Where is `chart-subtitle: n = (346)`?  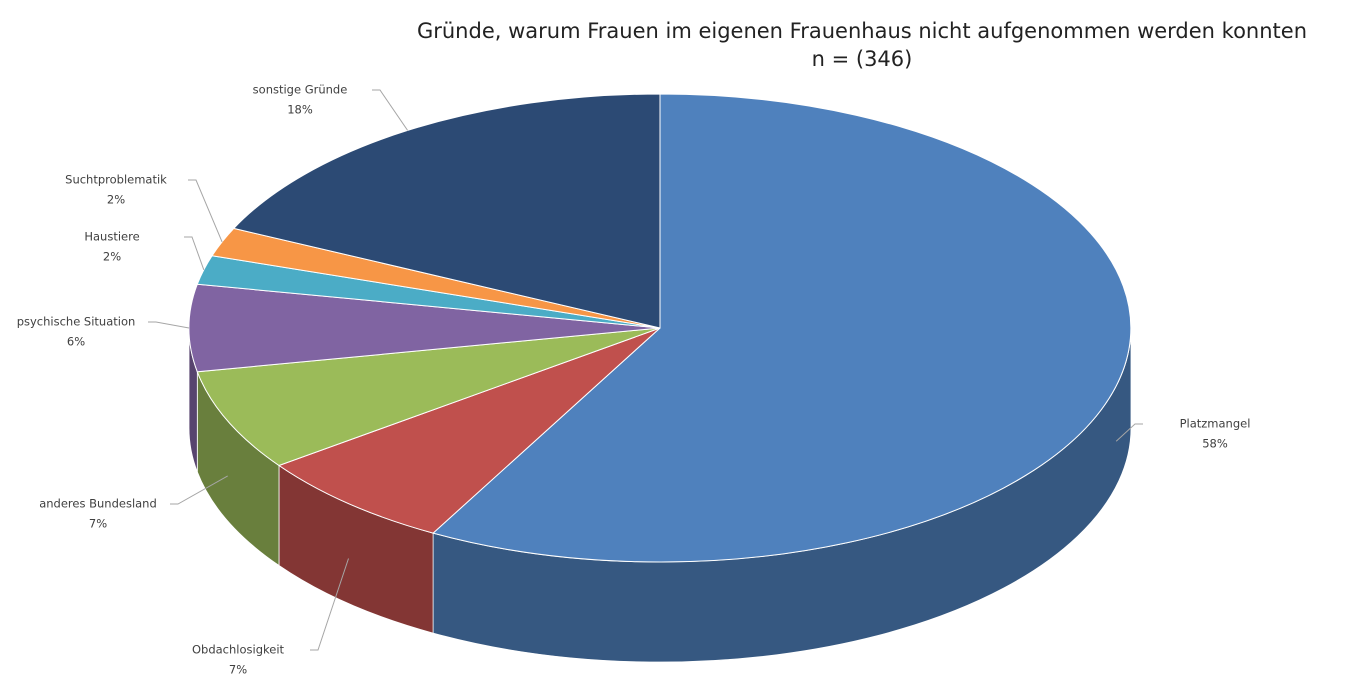 chart-subtitle: n = (346) is located at coordinates (862, 59).